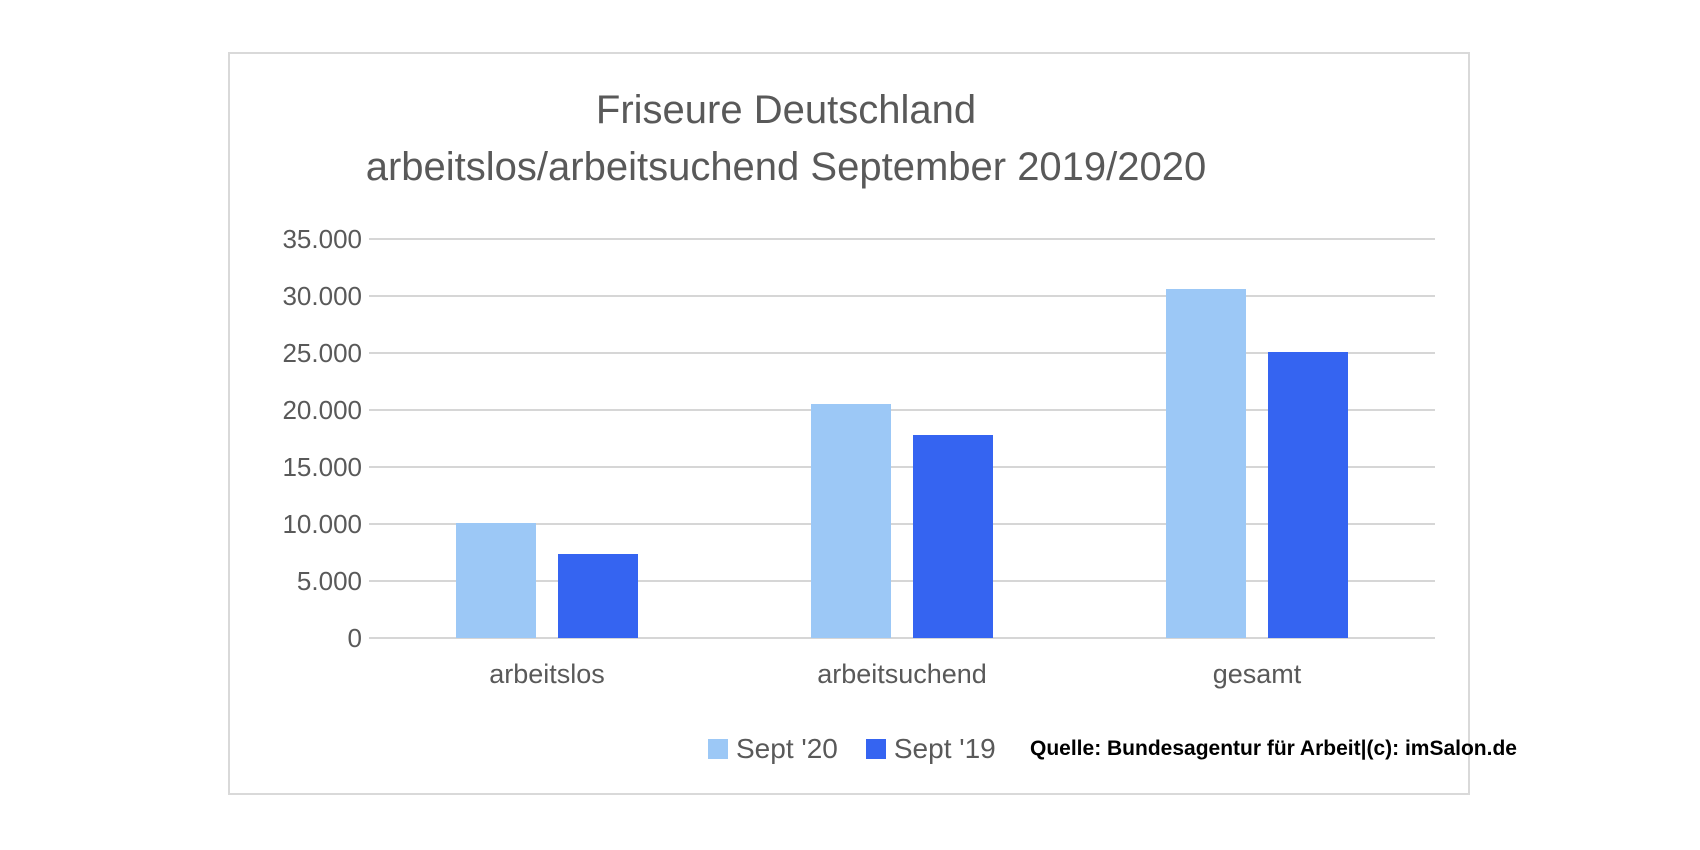 The height and width of the screenshot is (850, 1700). What do you see at coordinates (1308, 494) in the screenshot?
I see `bar-gesamt-sept19` at bounding box center [1308, 494].